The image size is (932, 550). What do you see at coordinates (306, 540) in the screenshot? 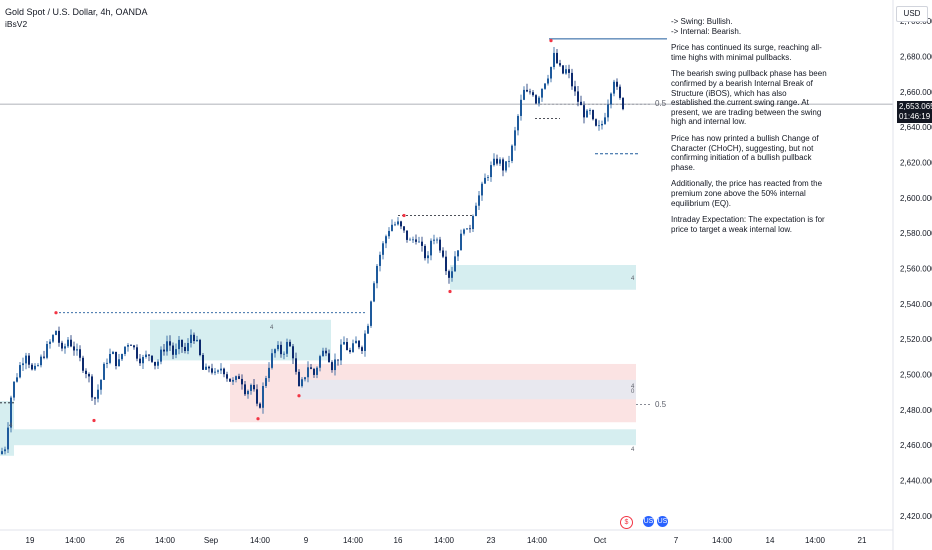
I see `time-tick-label: 9` at bounding box center [306, 540].